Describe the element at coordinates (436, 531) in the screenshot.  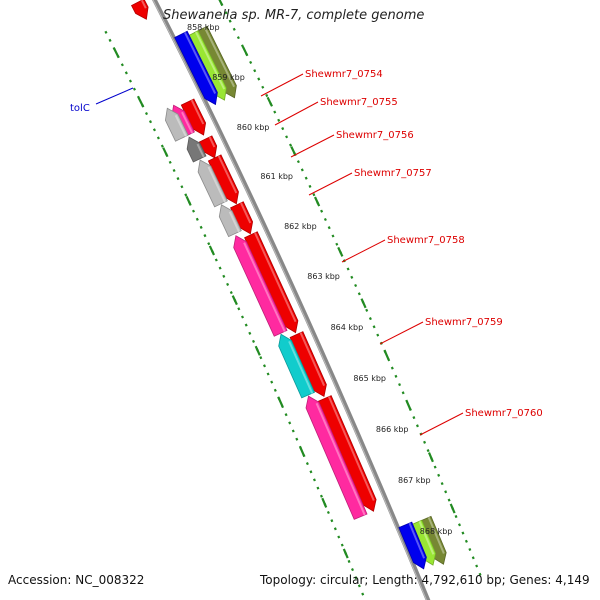
I see `scale-label: 868 kbp` at that location.